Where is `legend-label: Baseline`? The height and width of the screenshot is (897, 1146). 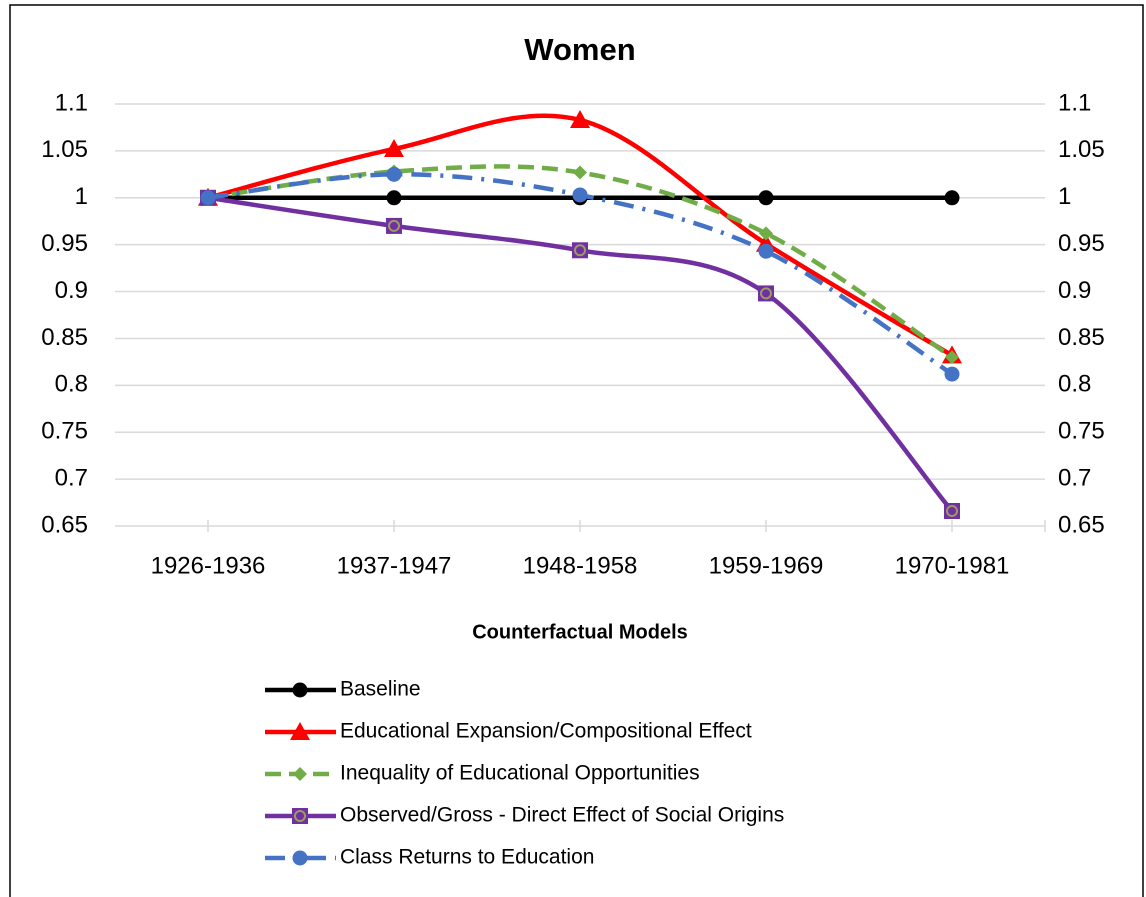
legend-label: Baseline is located at coordinates (380, 689).